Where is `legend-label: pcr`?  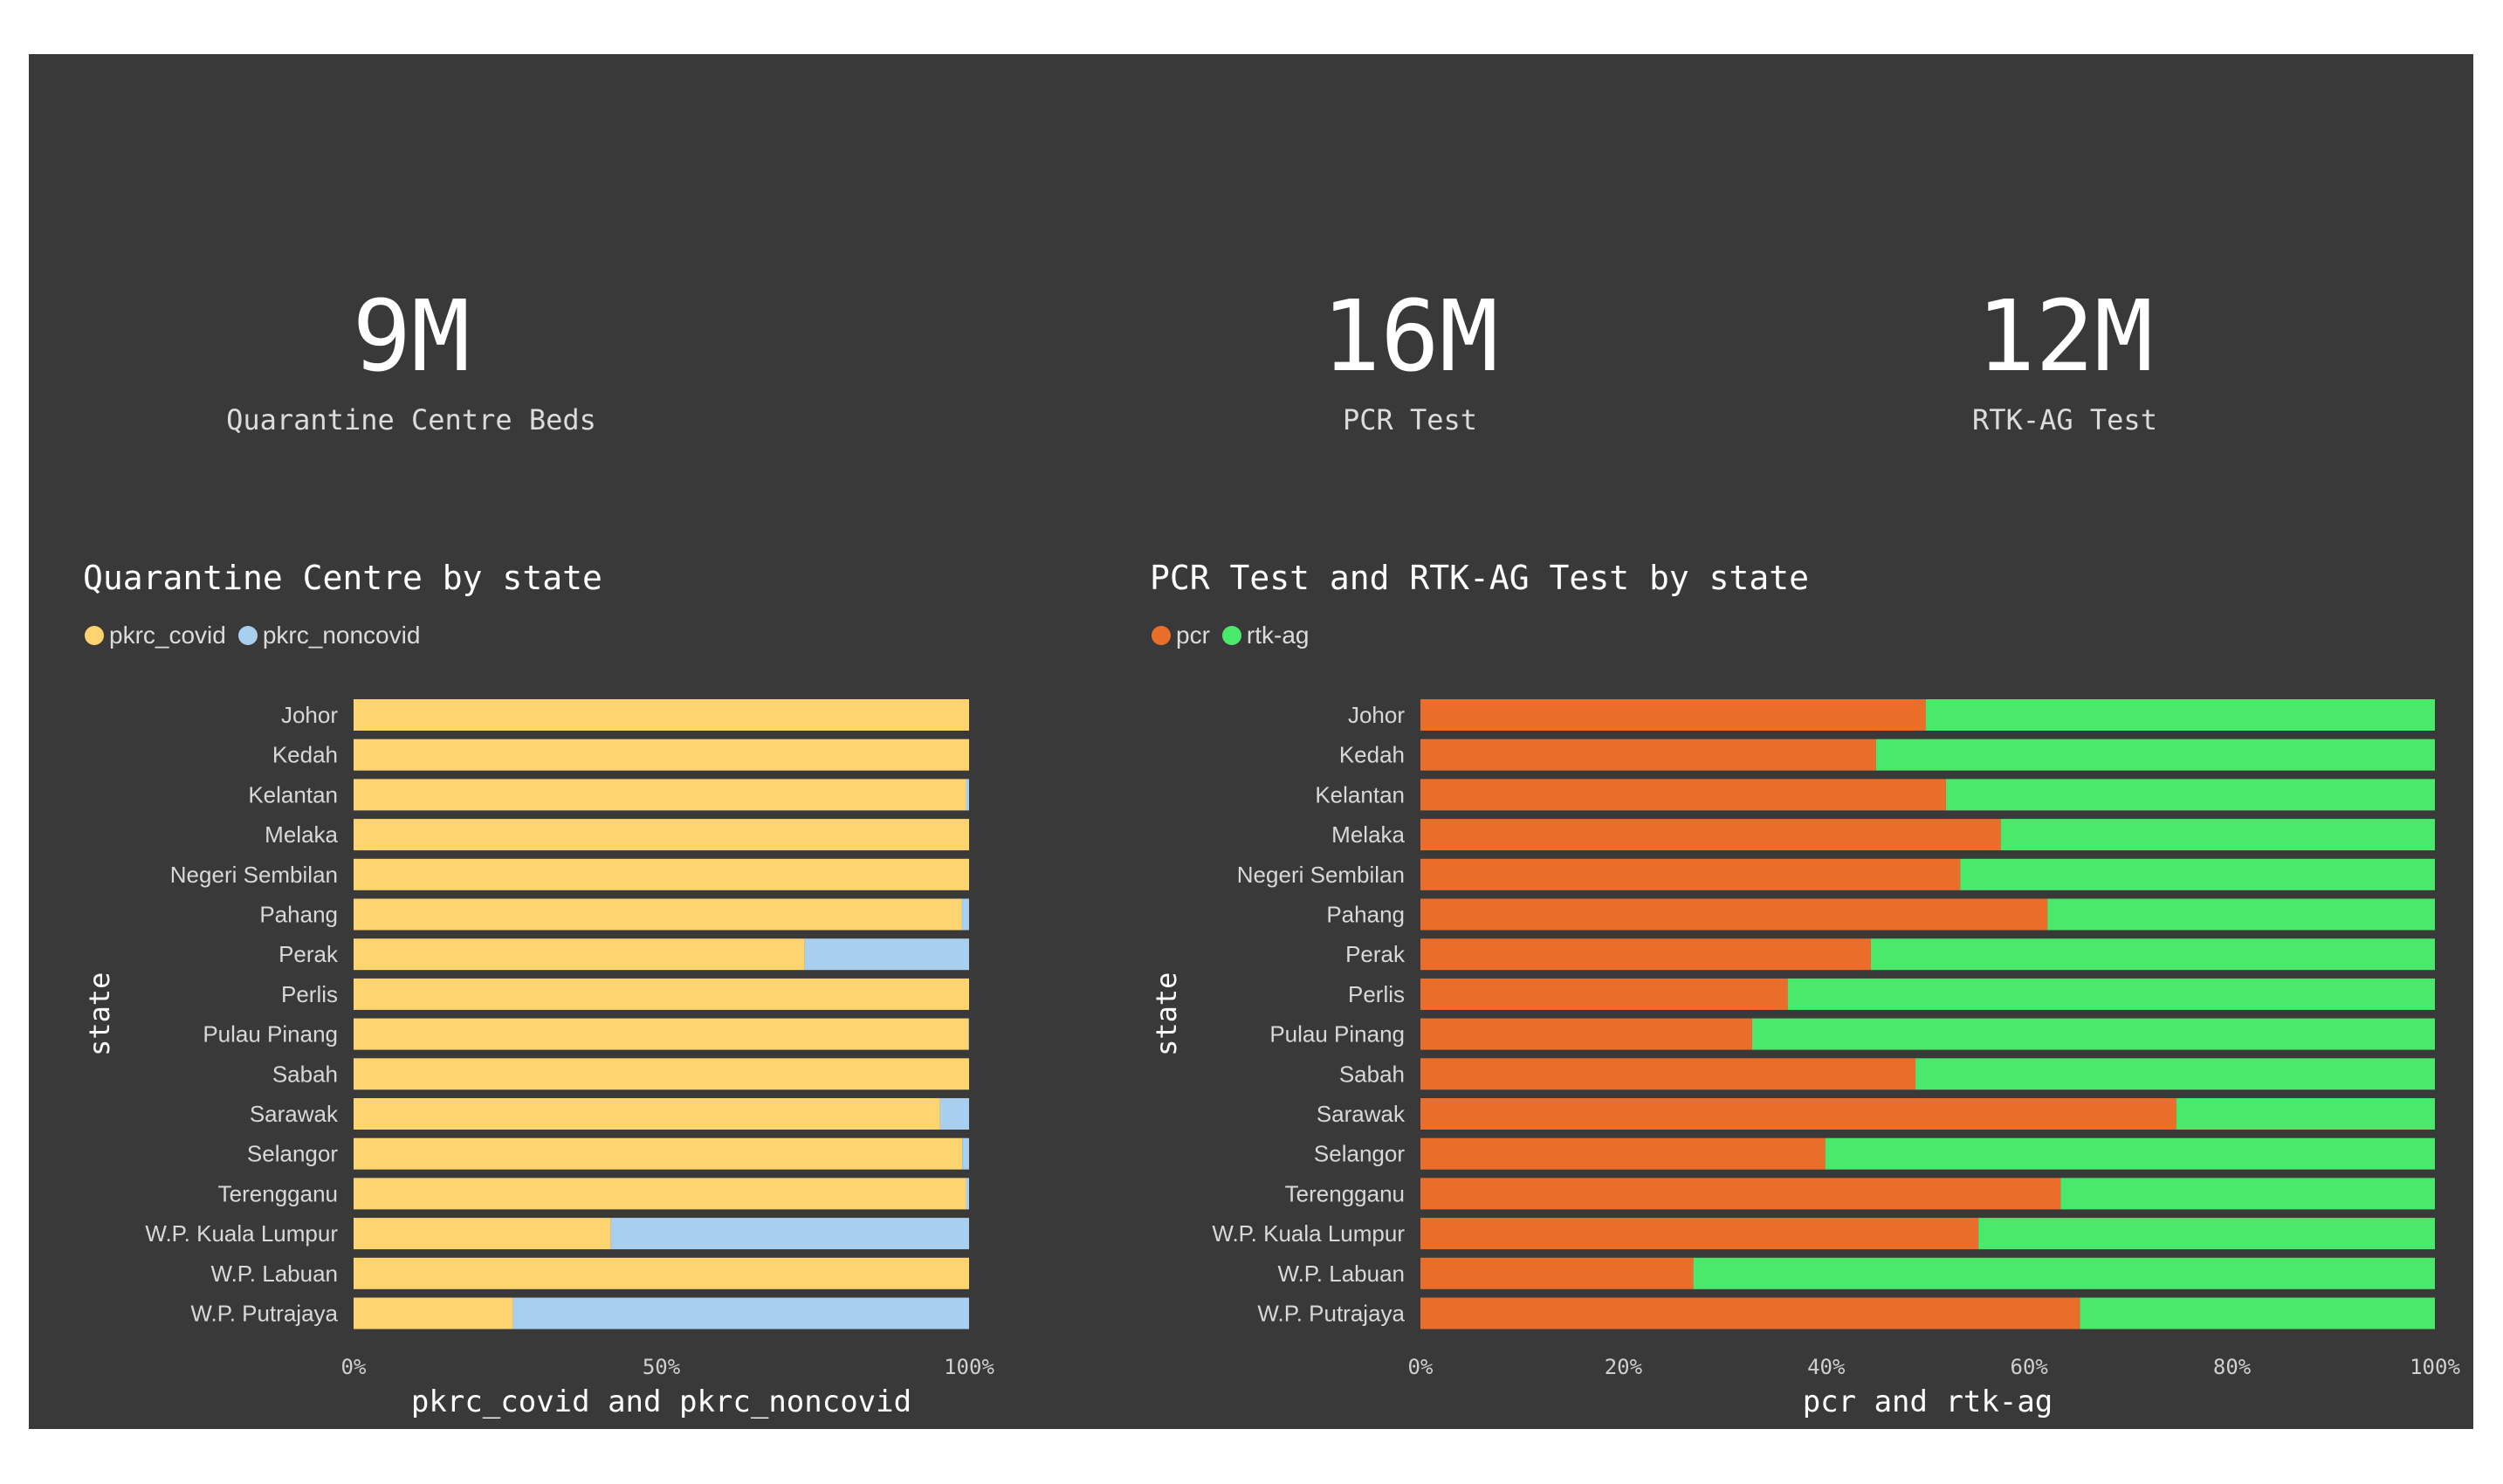 legend-label: pcr is located at coordinates (1193, 635).